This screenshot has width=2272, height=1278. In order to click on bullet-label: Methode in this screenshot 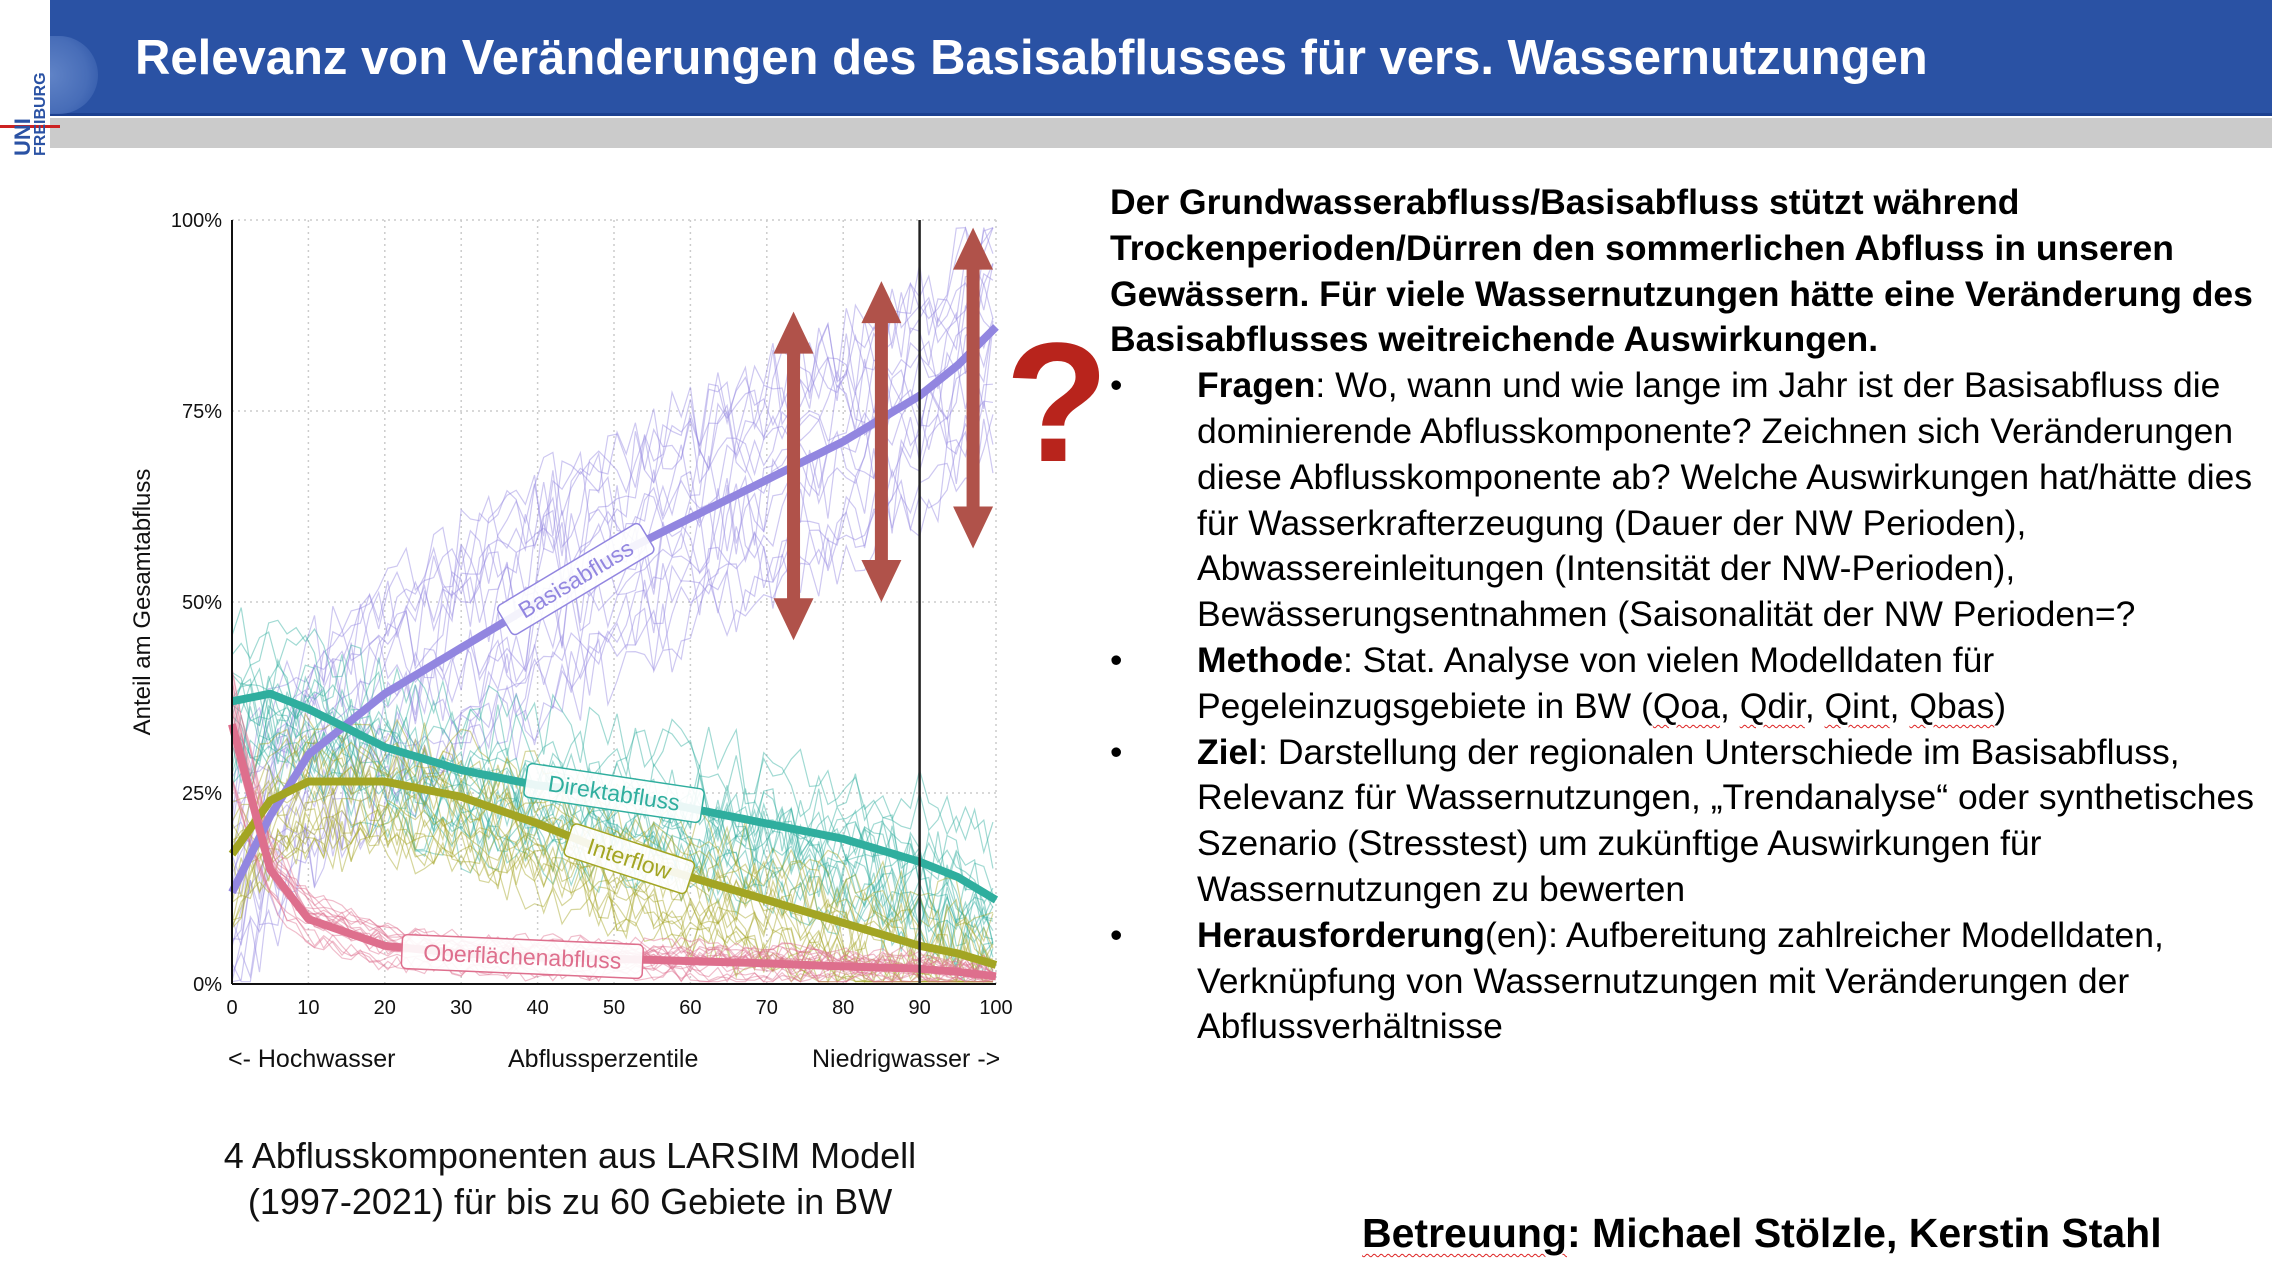, I will do `click(1270, 659)`.